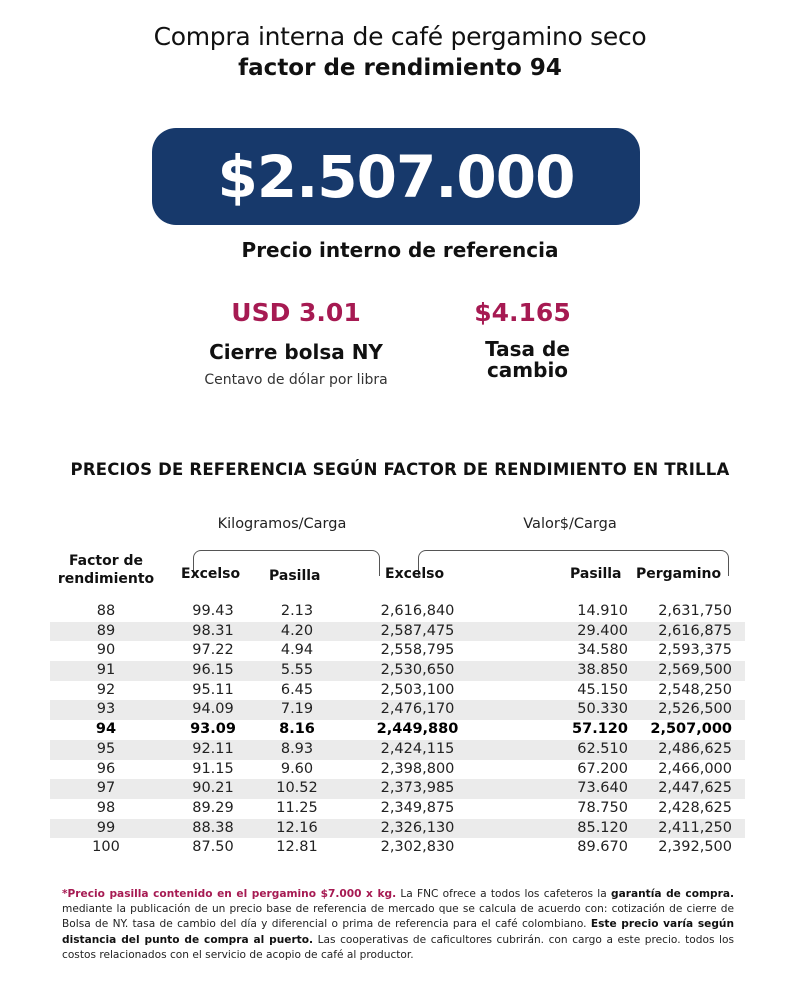  Describe the element at coordinates (297, 611) in the screenshot. I see `cell-pasilla-kg: 2.13` at that location.